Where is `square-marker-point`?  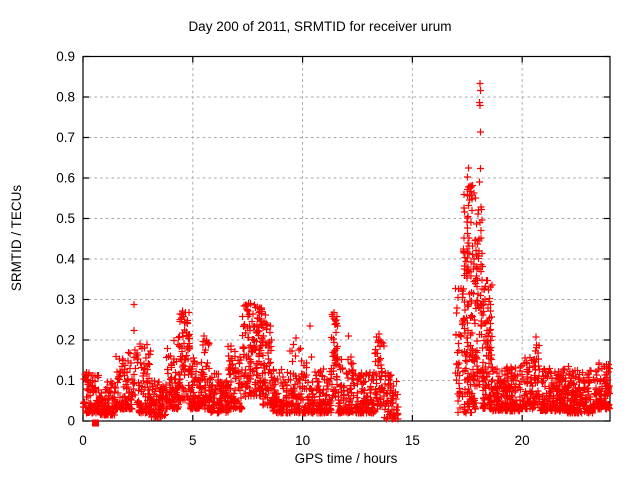 square-marker-point is located at coordinates (96, 423).